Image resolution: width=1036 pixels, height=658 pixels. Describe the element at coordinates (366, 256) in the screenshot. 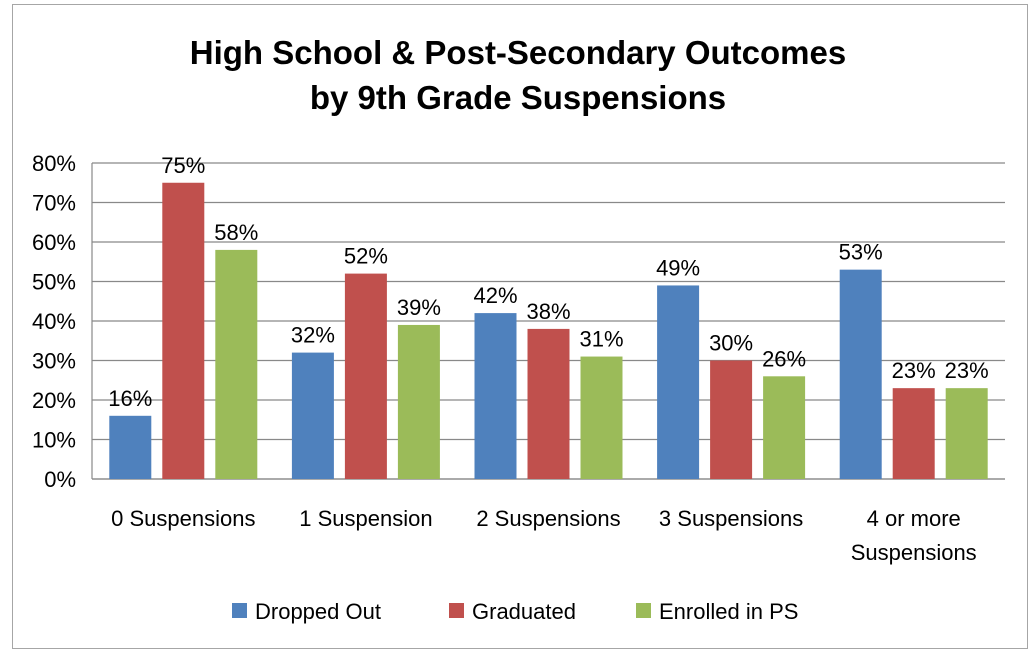

I see `data-label-1-1: 52%` at that location.